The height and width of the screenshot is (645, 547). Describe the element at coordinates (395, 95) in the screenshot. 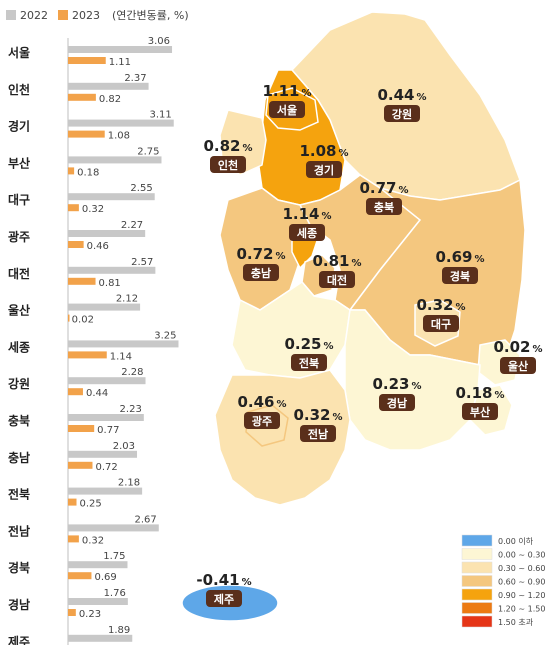

I see `map-region-value-number: 0.44` at that location.